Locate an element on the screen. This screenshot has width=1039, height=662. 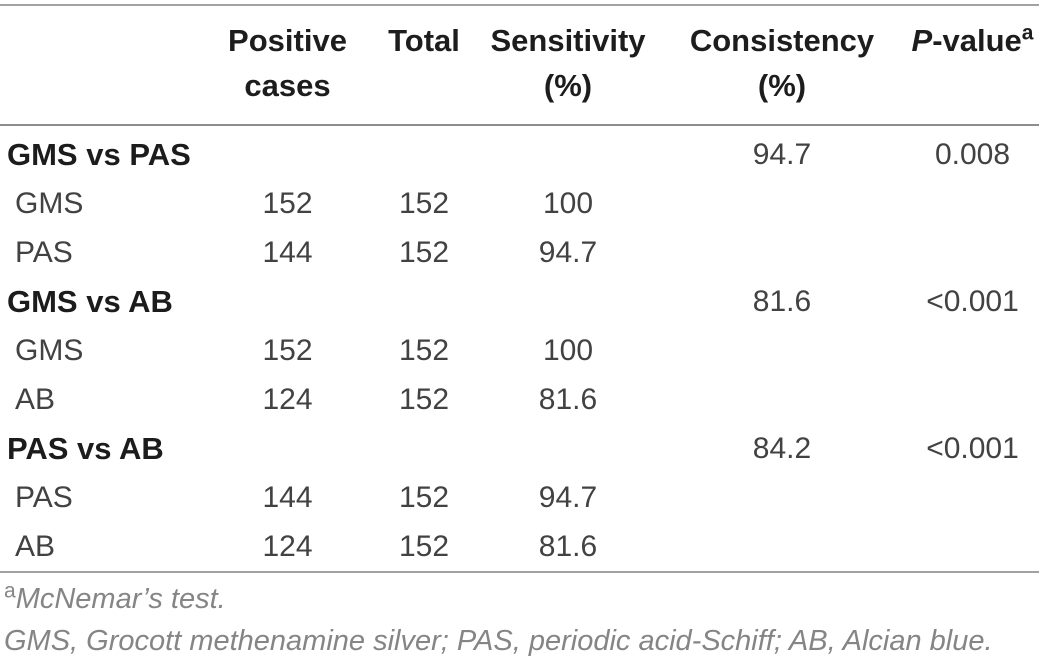
cell-pvalue: 0.008 is located at coordinates (972, 154).